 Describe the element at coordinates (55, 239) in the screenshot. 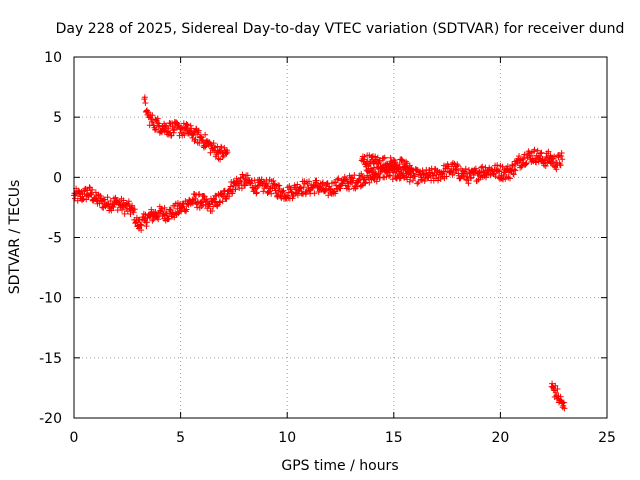

I see `y-tick-label: -5` at that location.